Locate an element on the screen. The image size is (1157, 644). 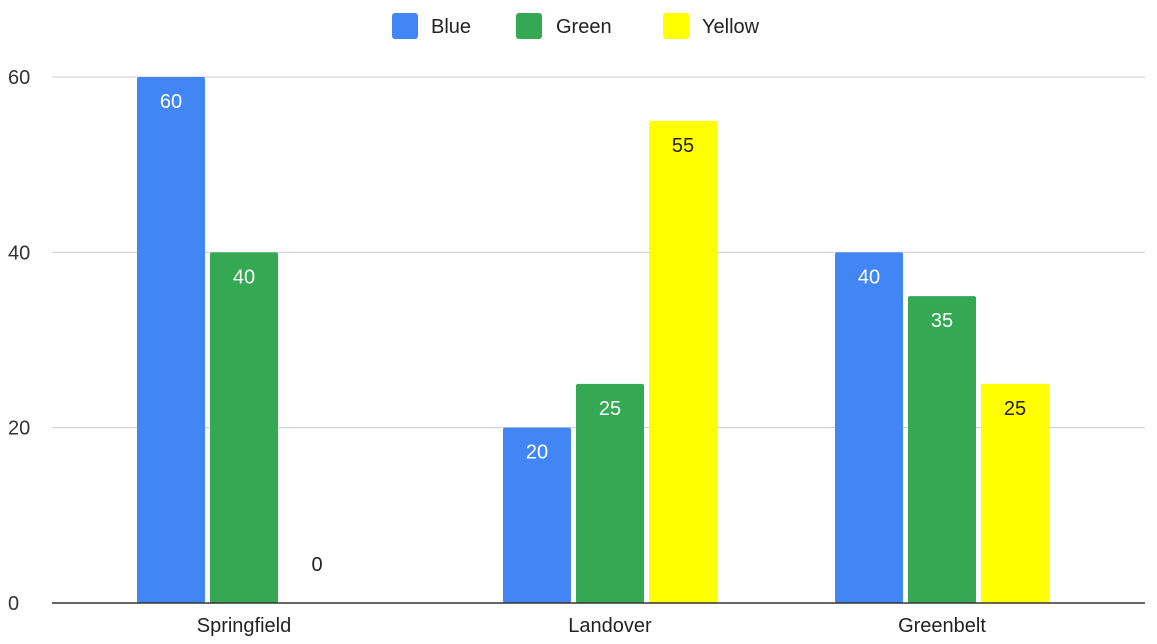
data-label-green-springfield: 40 is located at coordinates (244, 277).